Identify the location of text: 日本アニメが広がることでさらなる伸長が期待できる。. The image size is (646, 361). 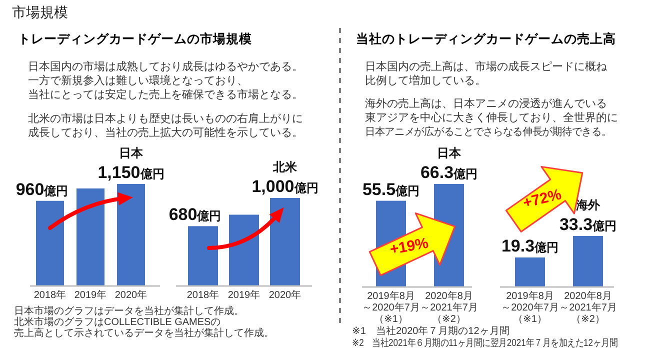
(488, 132).